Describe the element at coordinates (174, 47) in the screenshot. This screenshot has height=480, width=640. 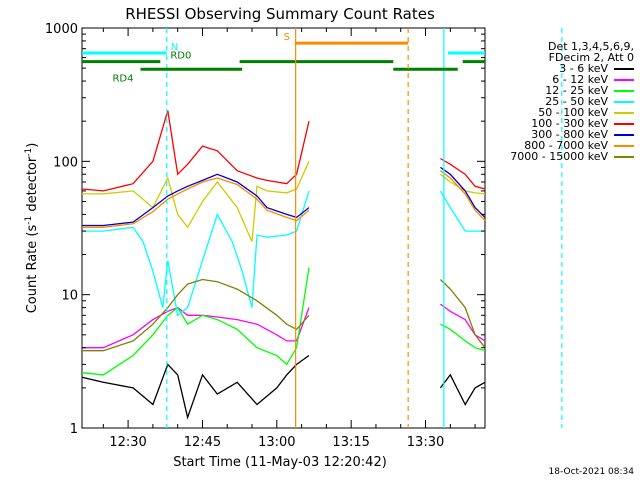
I see `marker-label-n: N` at that location.